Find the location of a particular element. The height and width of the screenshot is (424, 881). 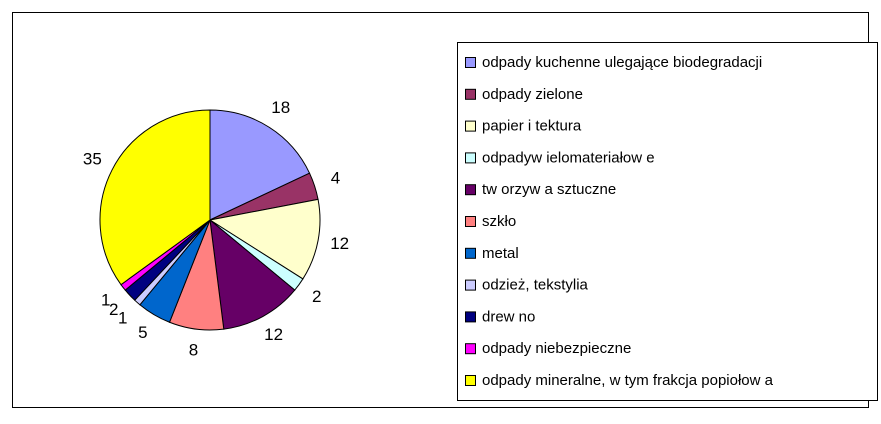

data-label: 8 is located at coordinates (193, 349).